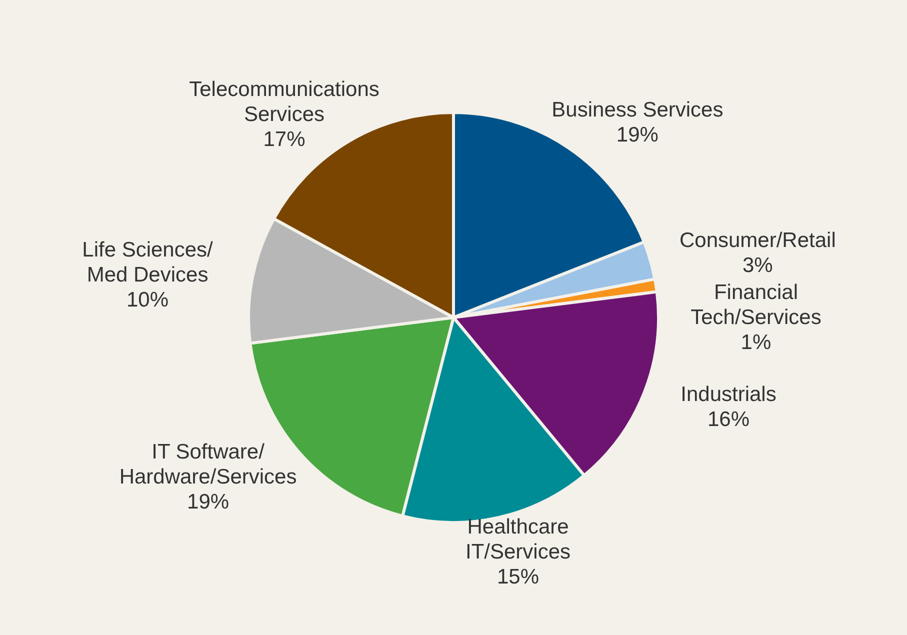  What do you see at coordinates (148, 262) in the screenshot?
I see `slice-label: Life Sciences/ Med Devices` at bounding box center [148, 262].